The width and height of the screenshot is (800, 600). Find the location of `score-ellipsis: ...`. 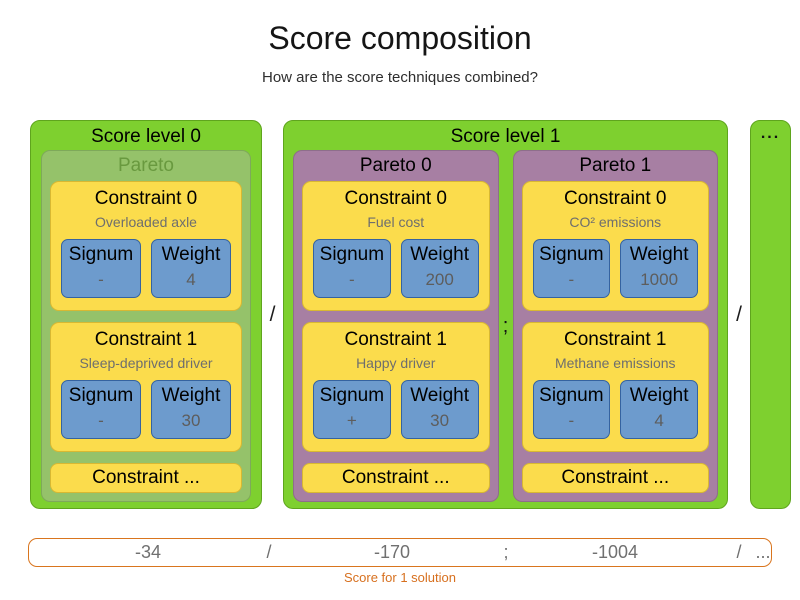

score-ellipsis: ... is located at coordinates (763, 552).